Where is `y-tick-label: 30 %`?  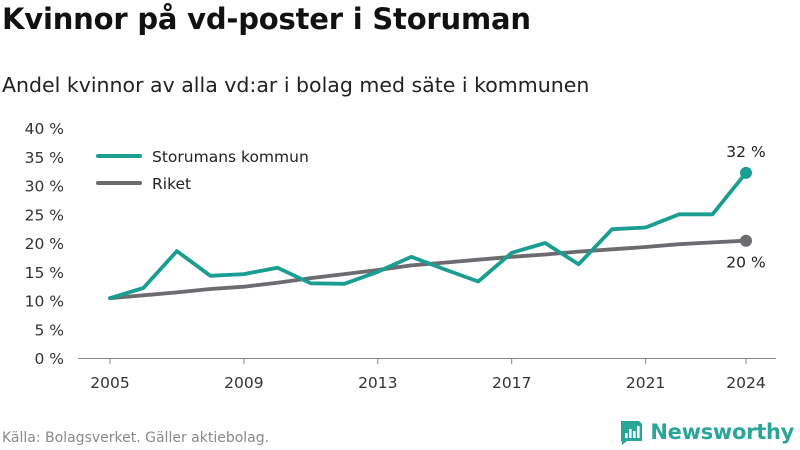
y-tick-label: 30 % is located at coordinates (44, 187).